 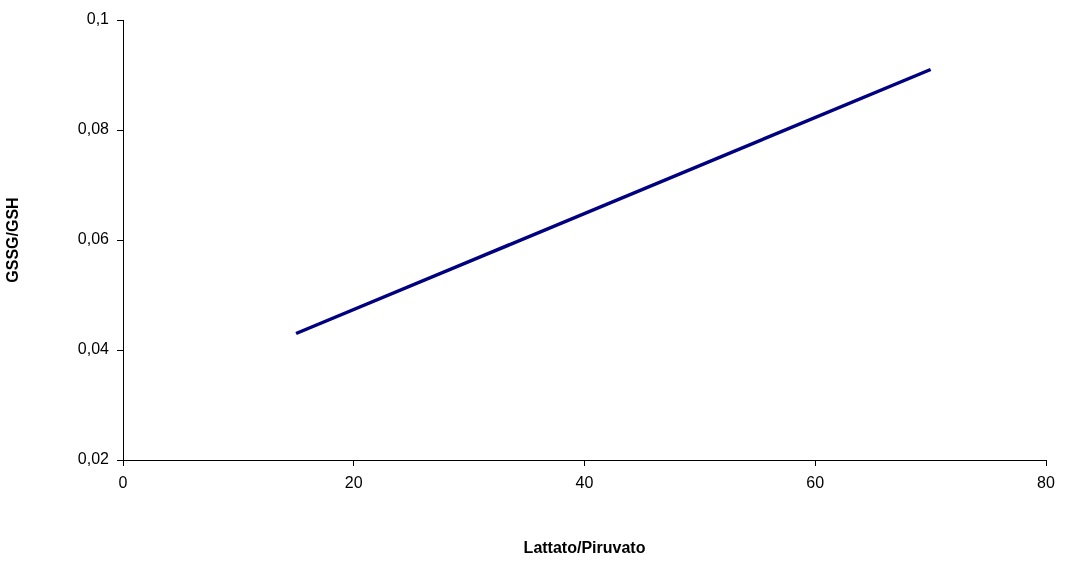 What do you see at coordinates (584, 547) in the screenshot?
I see `x-axis-title: Lattato/Piruvato` at bounding box center [584, 547].